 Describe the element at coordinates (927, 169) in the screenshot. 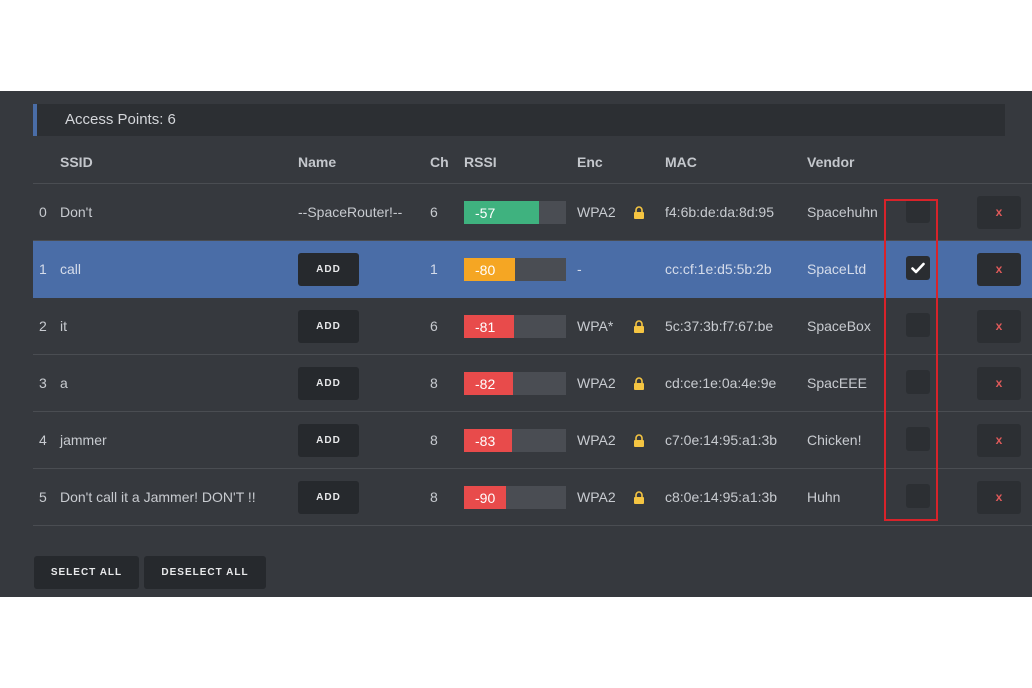

I see `column-header-select` at that location.